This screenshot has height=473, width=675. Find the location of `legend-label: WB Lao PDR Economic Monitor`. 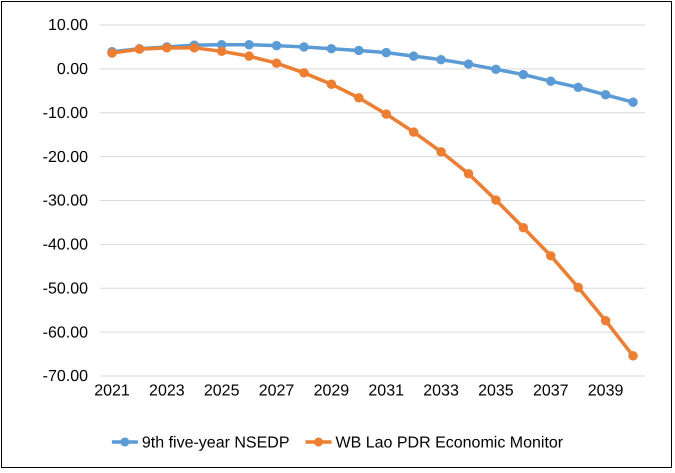

legend-label: WB Lao PDR Economic Monitor is located at coordinates (449, 443).